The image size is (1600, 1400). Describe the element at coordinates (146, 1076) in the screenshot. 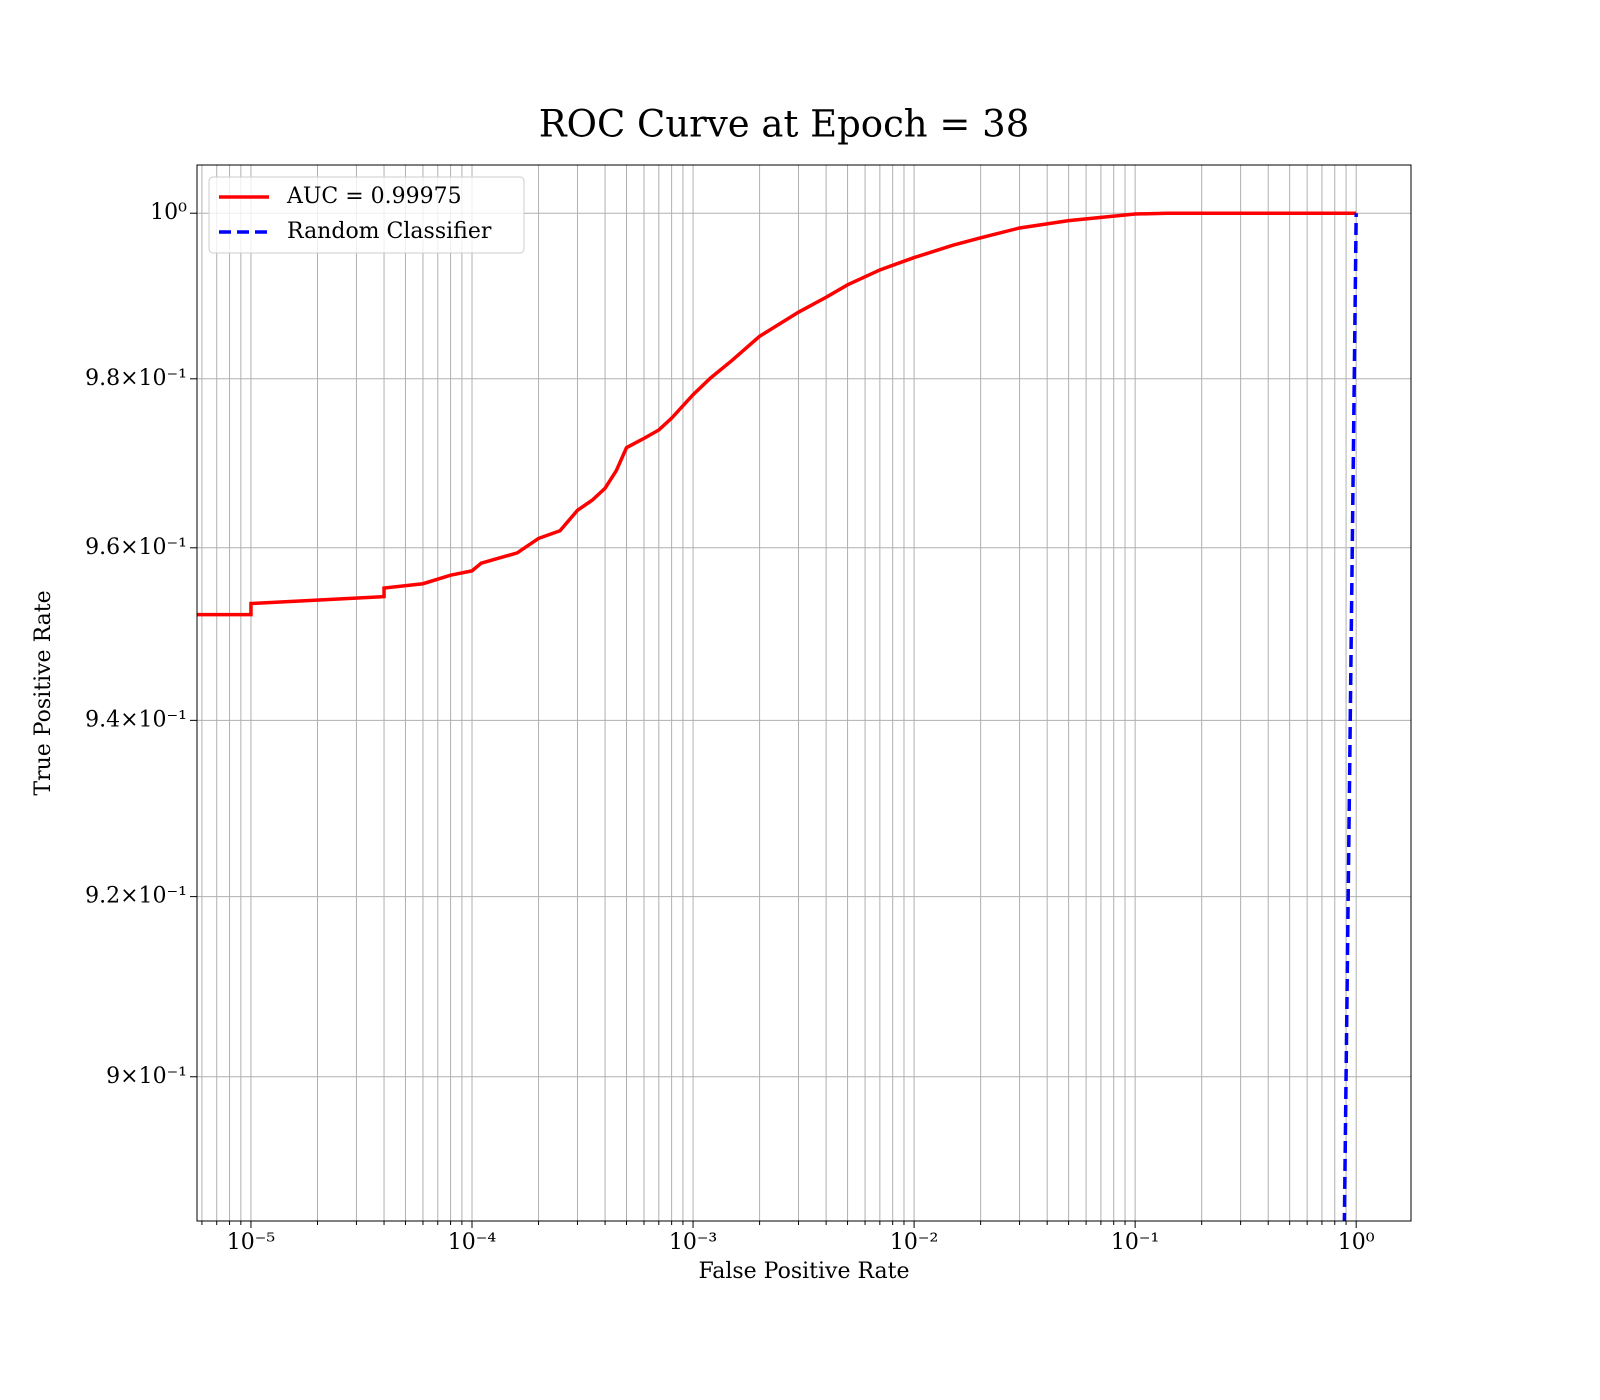

I see `y-tick-label: 9×10⁻¹` at that location.